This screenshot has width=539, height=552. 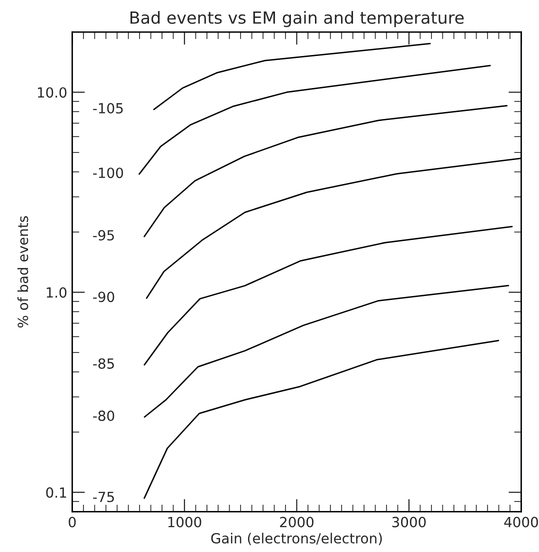 What do you see at coordinates (56, 292) in the screenshot?
I see `y-tick-label: 1.0` at bounding box center [56, 292].